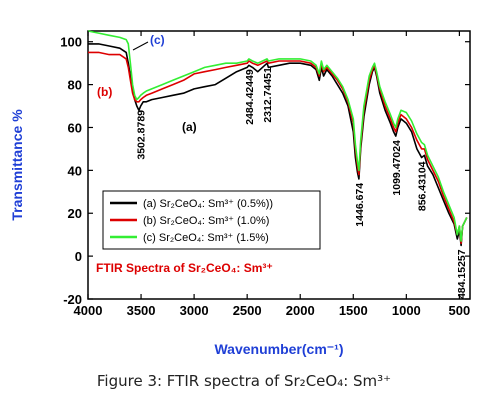 This screenshot has width=488, height=404. What do you see at coordinates (206, 238) in the screenshot?
I see `legend-label-c: (c) Sr₂CeO₄: Sm³⁺ (1.5%)` at bounding box center [206, 238].